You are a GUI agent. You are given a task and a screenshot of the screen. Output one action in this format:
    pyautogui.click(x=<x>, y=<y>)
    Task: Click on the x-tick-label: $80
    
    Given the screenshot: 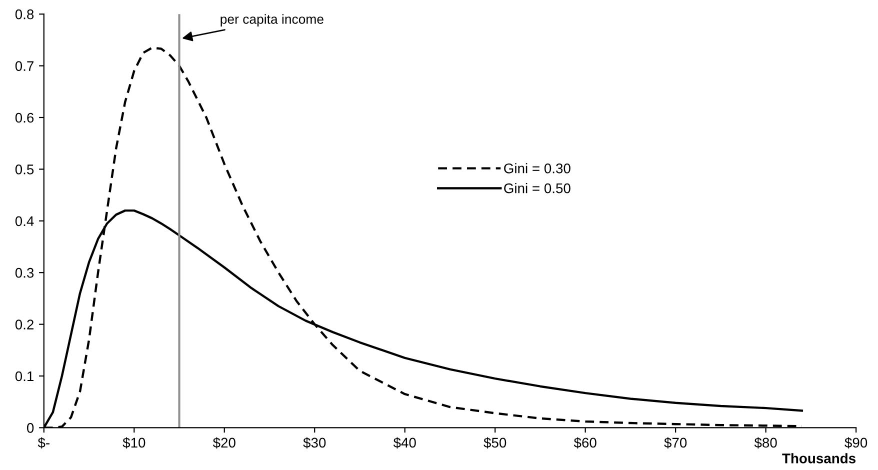 What is the action you would take?
    pyautogui.click(x=765, y=442)
    